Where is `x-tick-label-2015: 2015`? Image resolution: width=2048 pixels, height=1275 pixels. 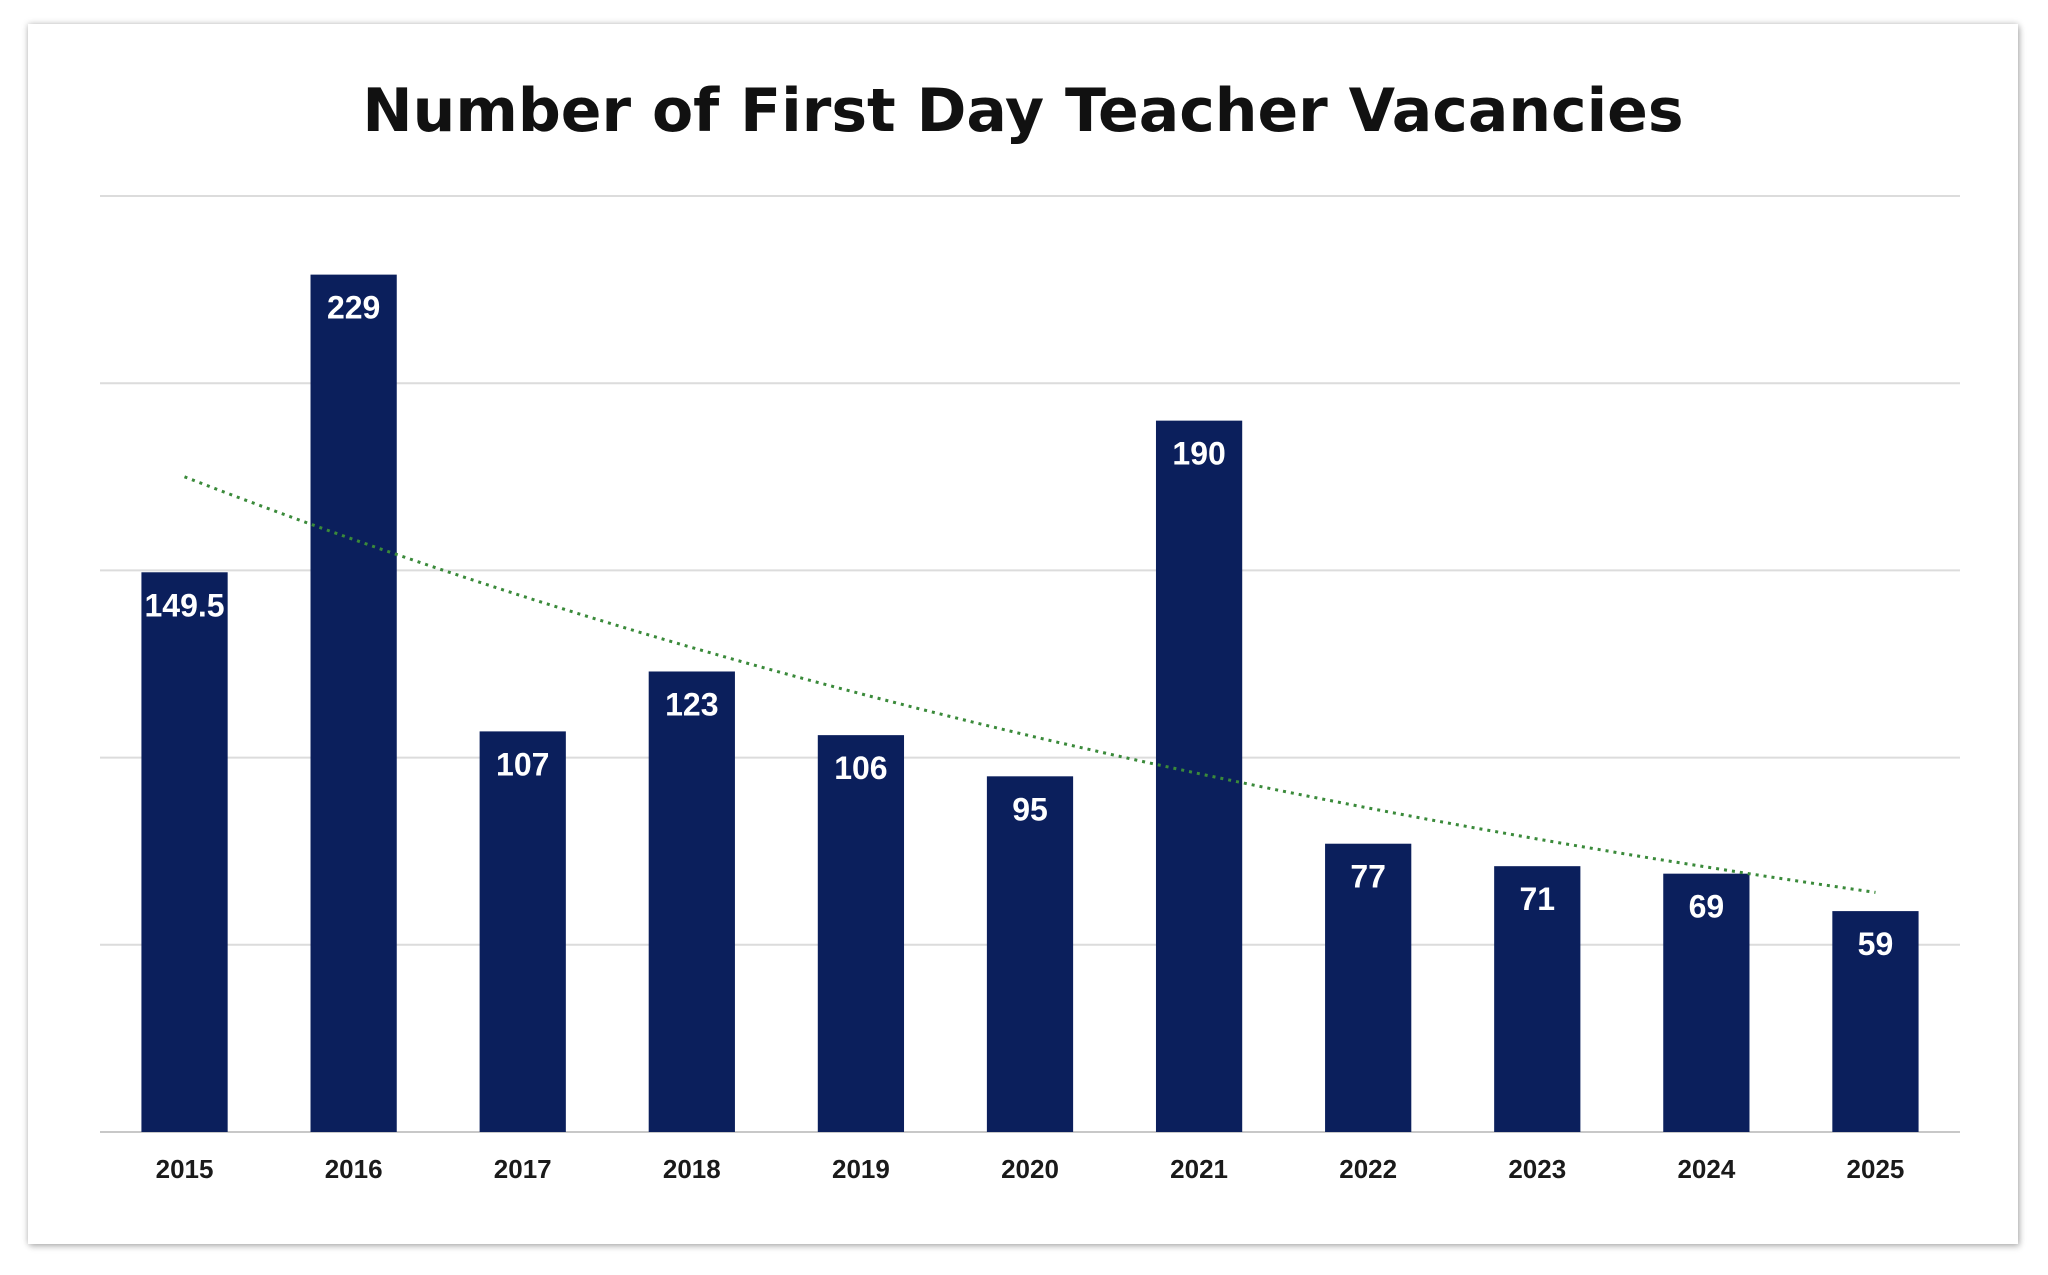
x-tick-label-2015: 2015 is located at coordinates (185, 1169).